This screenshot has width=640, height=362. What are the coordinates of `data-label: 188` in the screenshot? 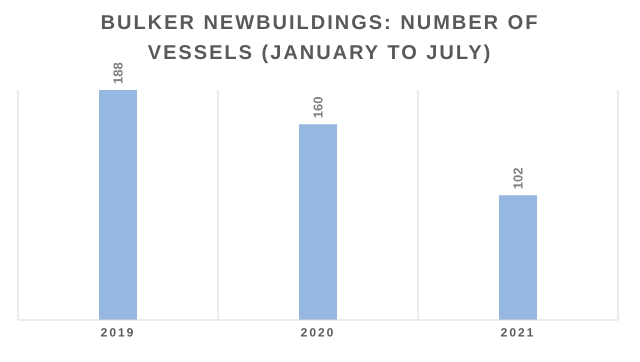 It's located at (118, 73).